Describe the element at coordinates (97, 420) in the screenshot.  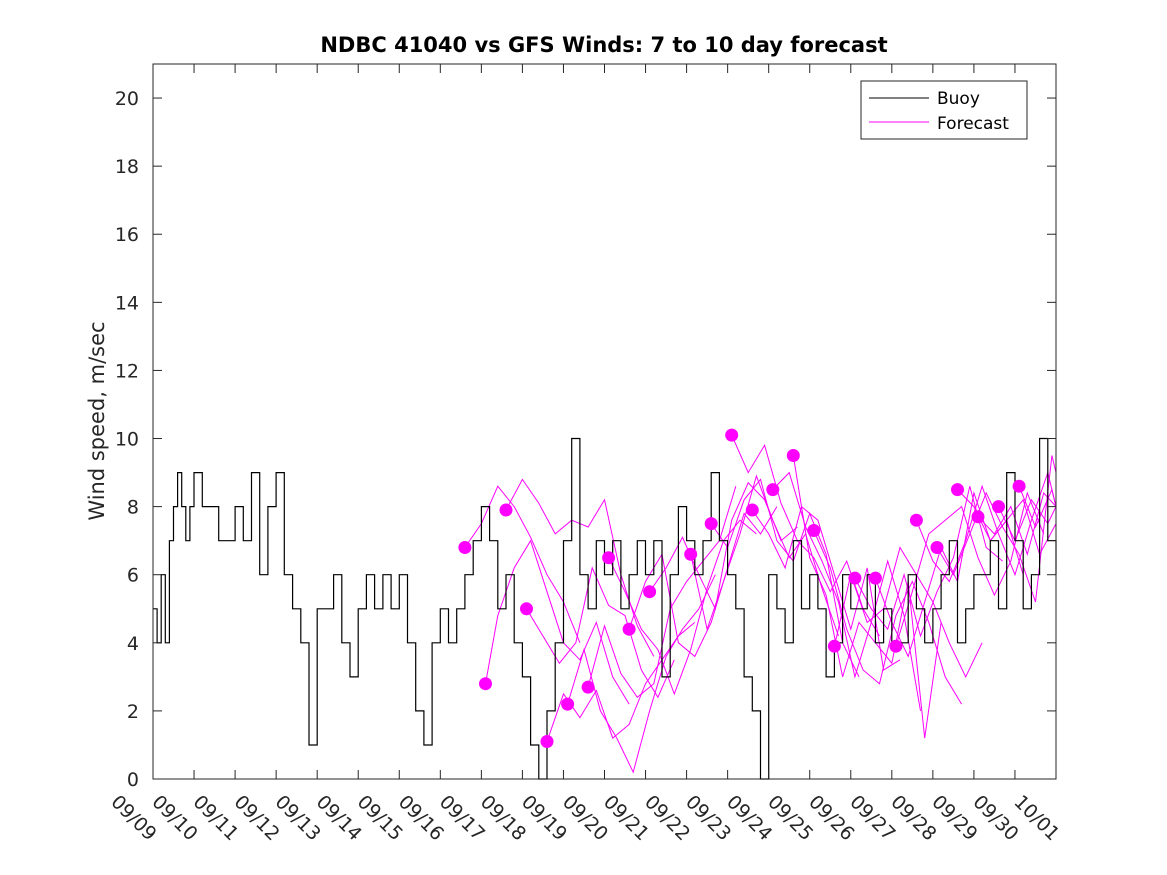
I see `y-axis-label: Wind speed, m/sec` at that location.